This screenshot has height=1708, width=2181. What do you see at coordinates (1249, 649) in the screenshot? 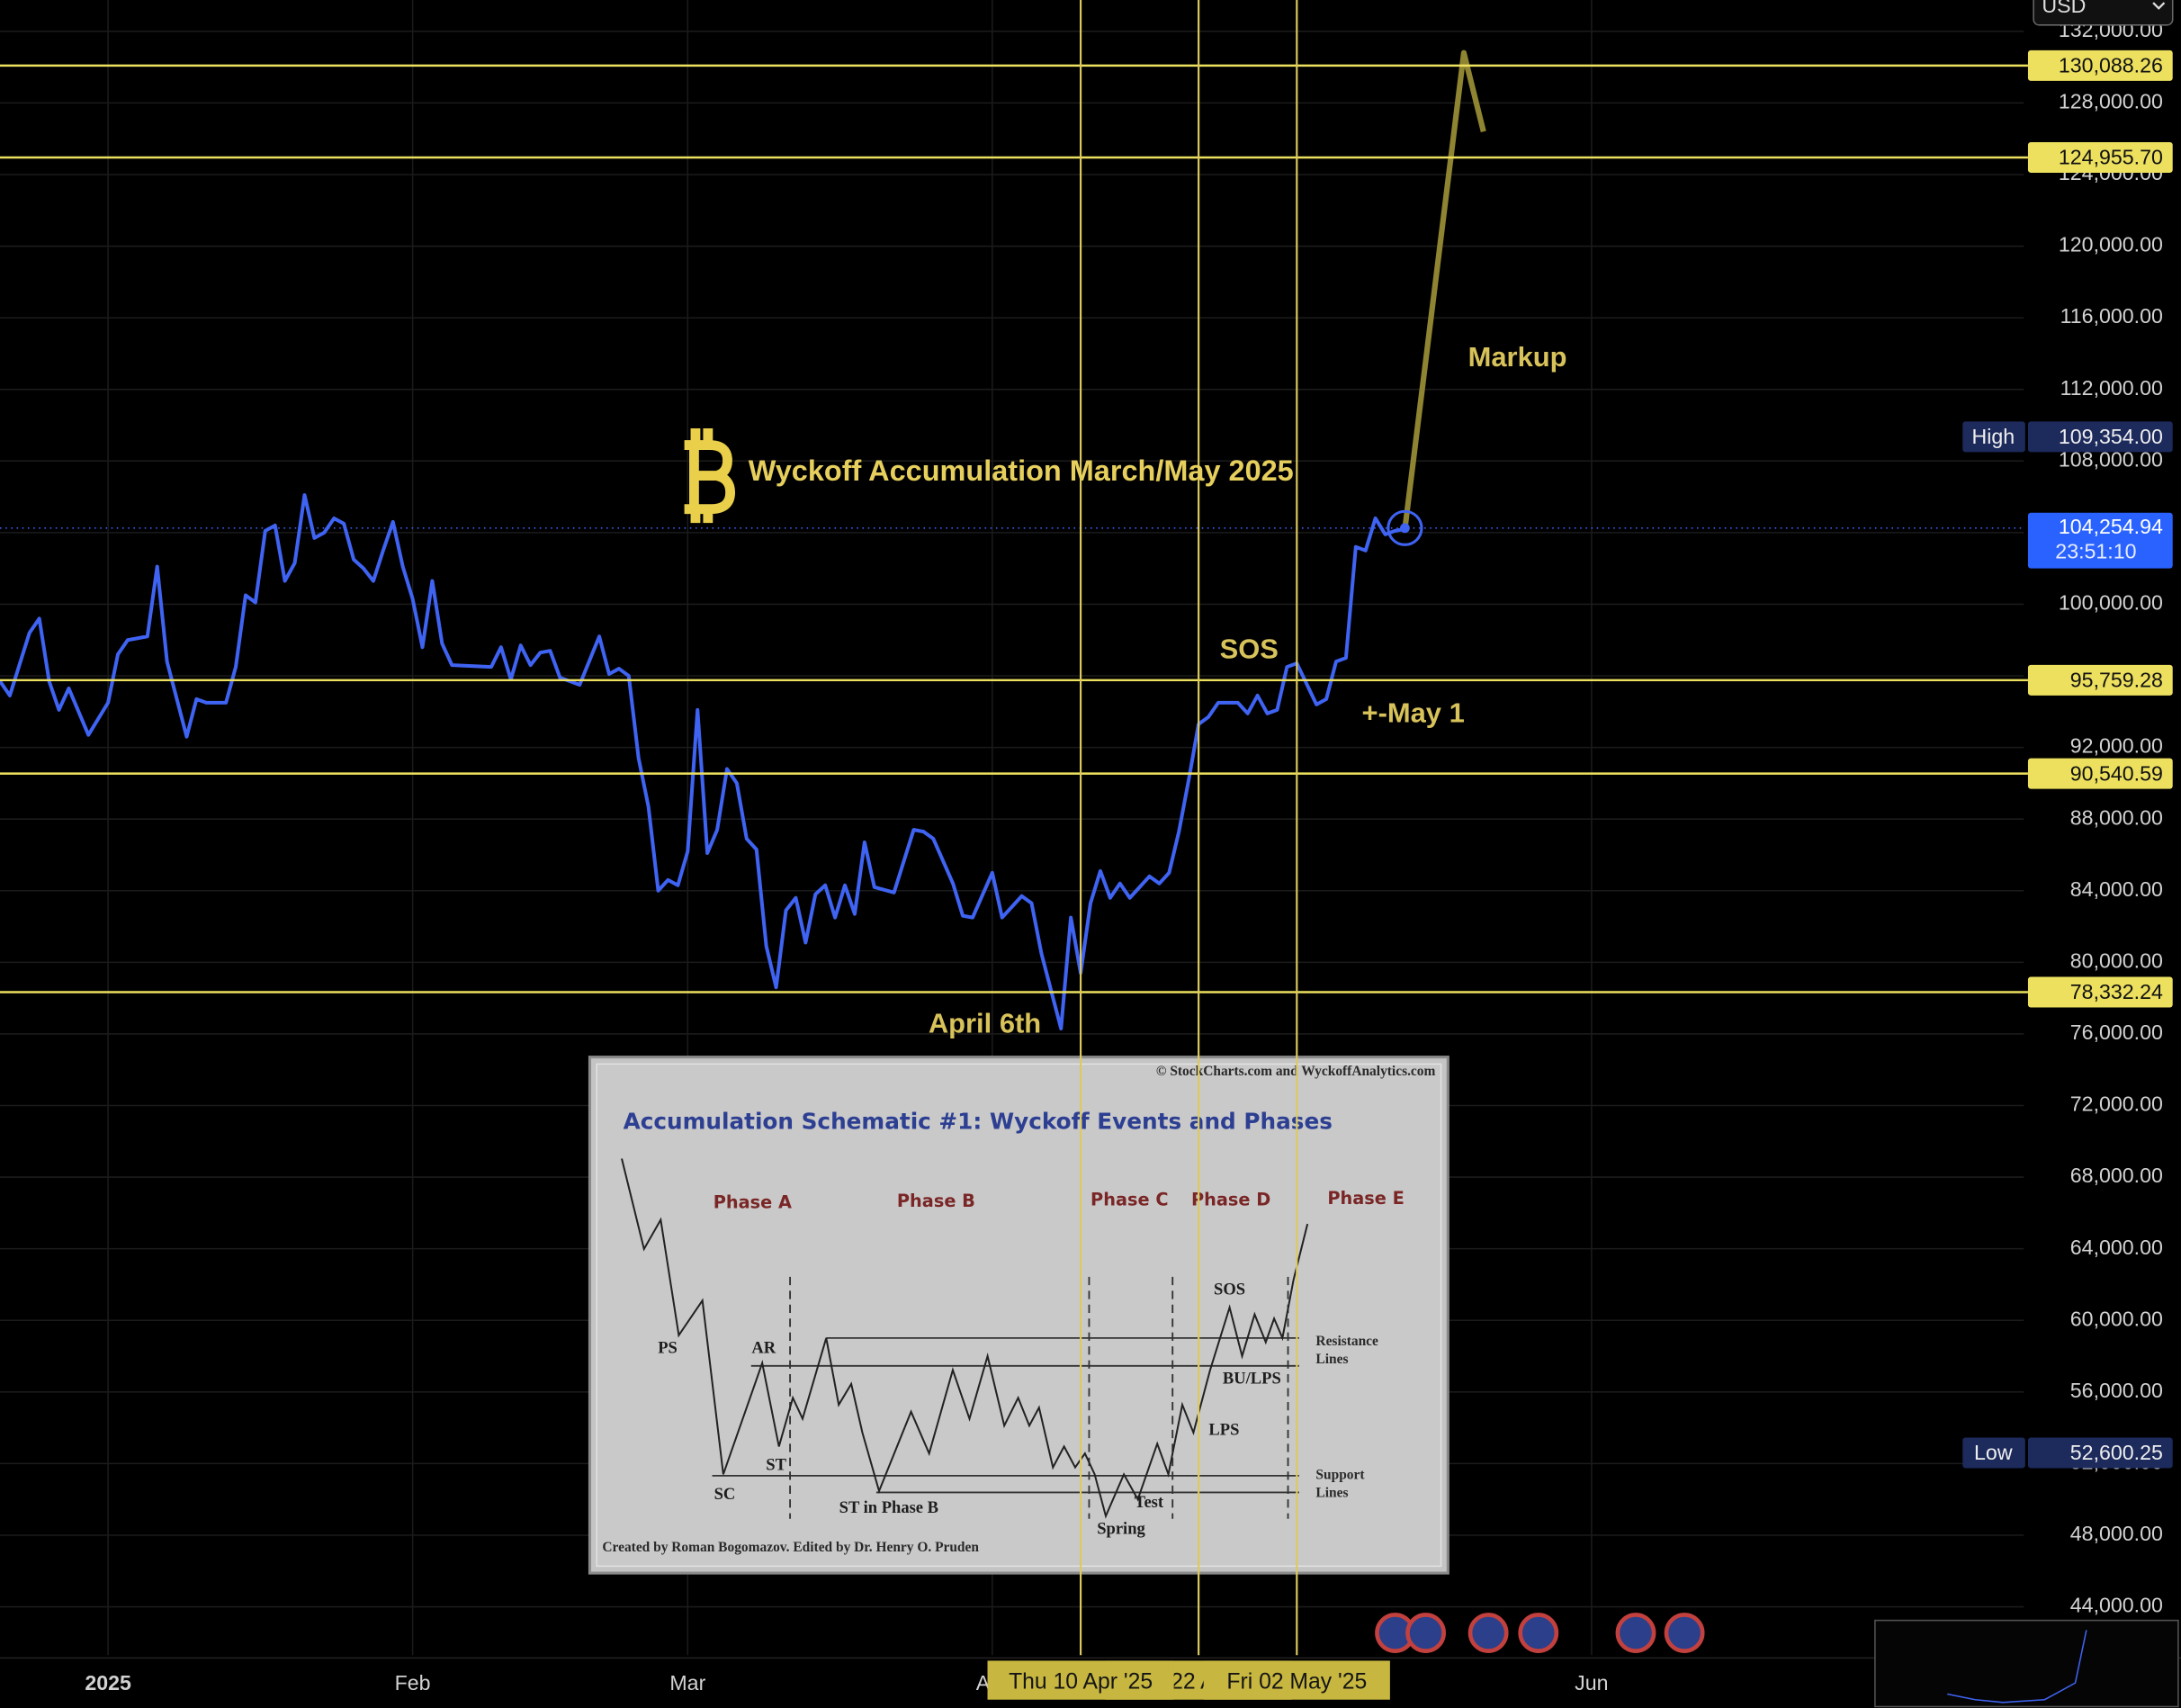
I see `annotation: SOS` at bounding box center [1249, 649].